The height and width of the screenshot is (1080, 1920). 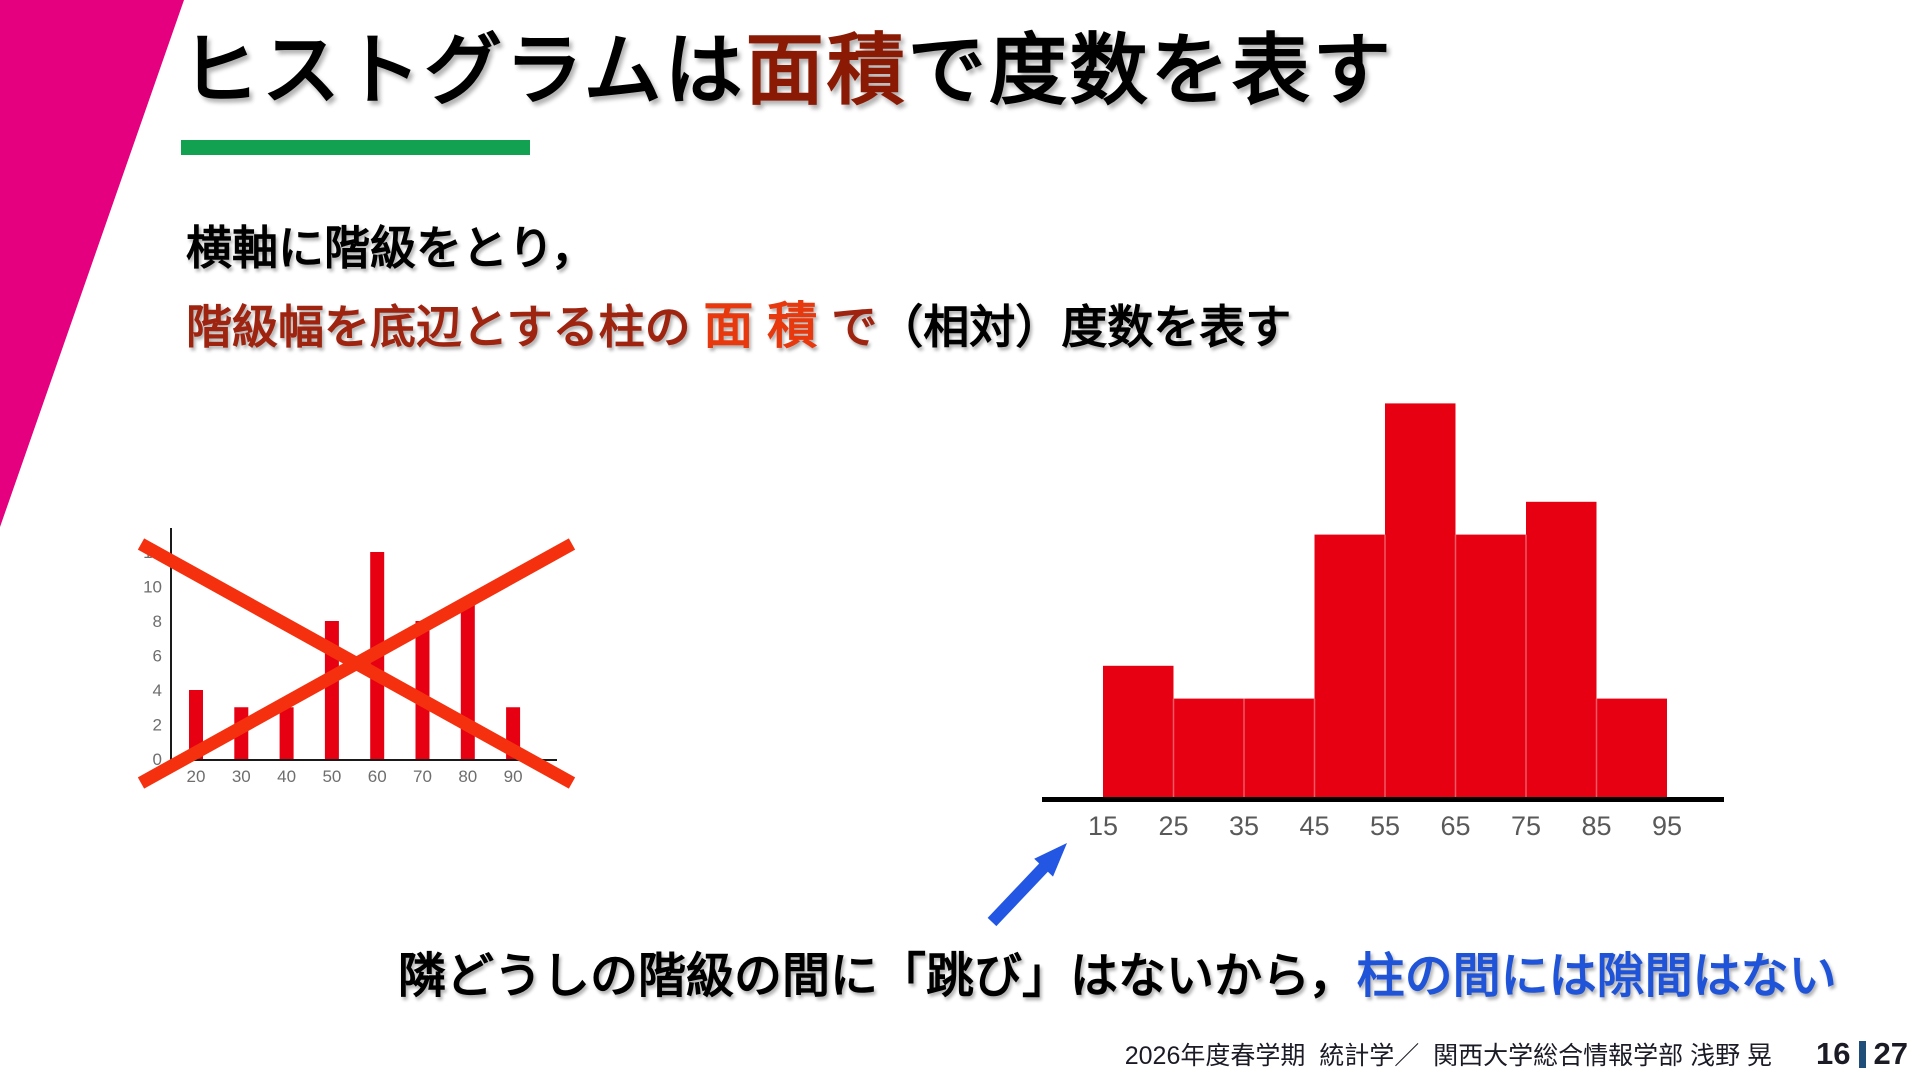 What do you see at coordinates (1890, 1053) in the screenshot?
I see `page-total: 27` at bounding box center [1890, 1053].